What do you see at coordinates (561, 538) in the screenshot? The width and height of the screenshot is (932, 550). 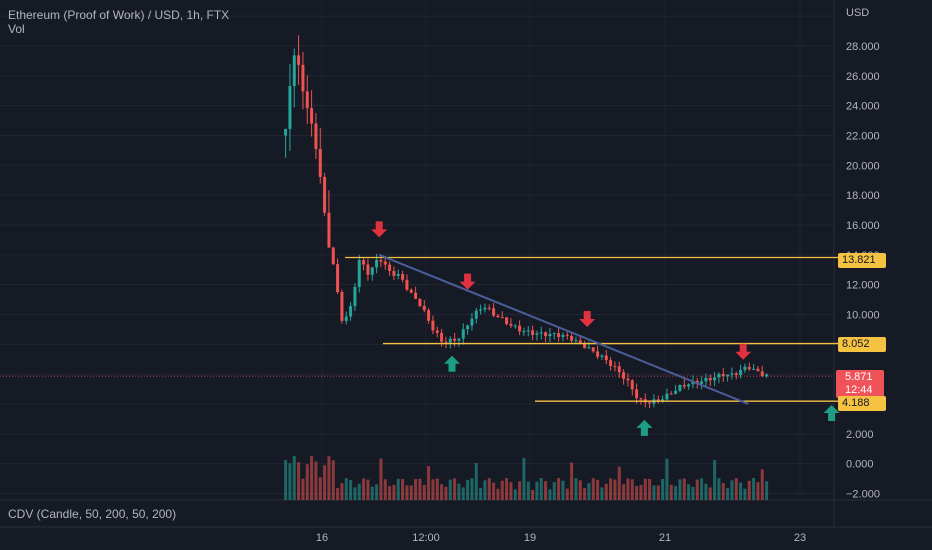 I see `time-axis: 16 12:00 19 21 23` at bounding box center [561, 538].